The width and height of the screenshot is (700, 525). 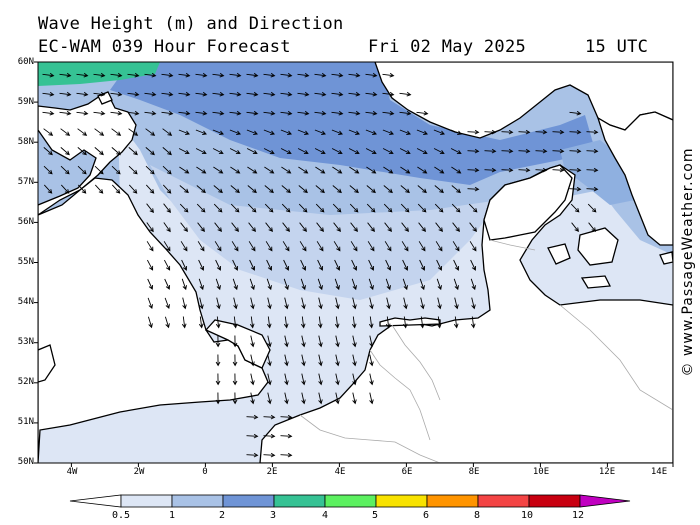 I want to click on orkney-islands, so click(x=105, y=98).